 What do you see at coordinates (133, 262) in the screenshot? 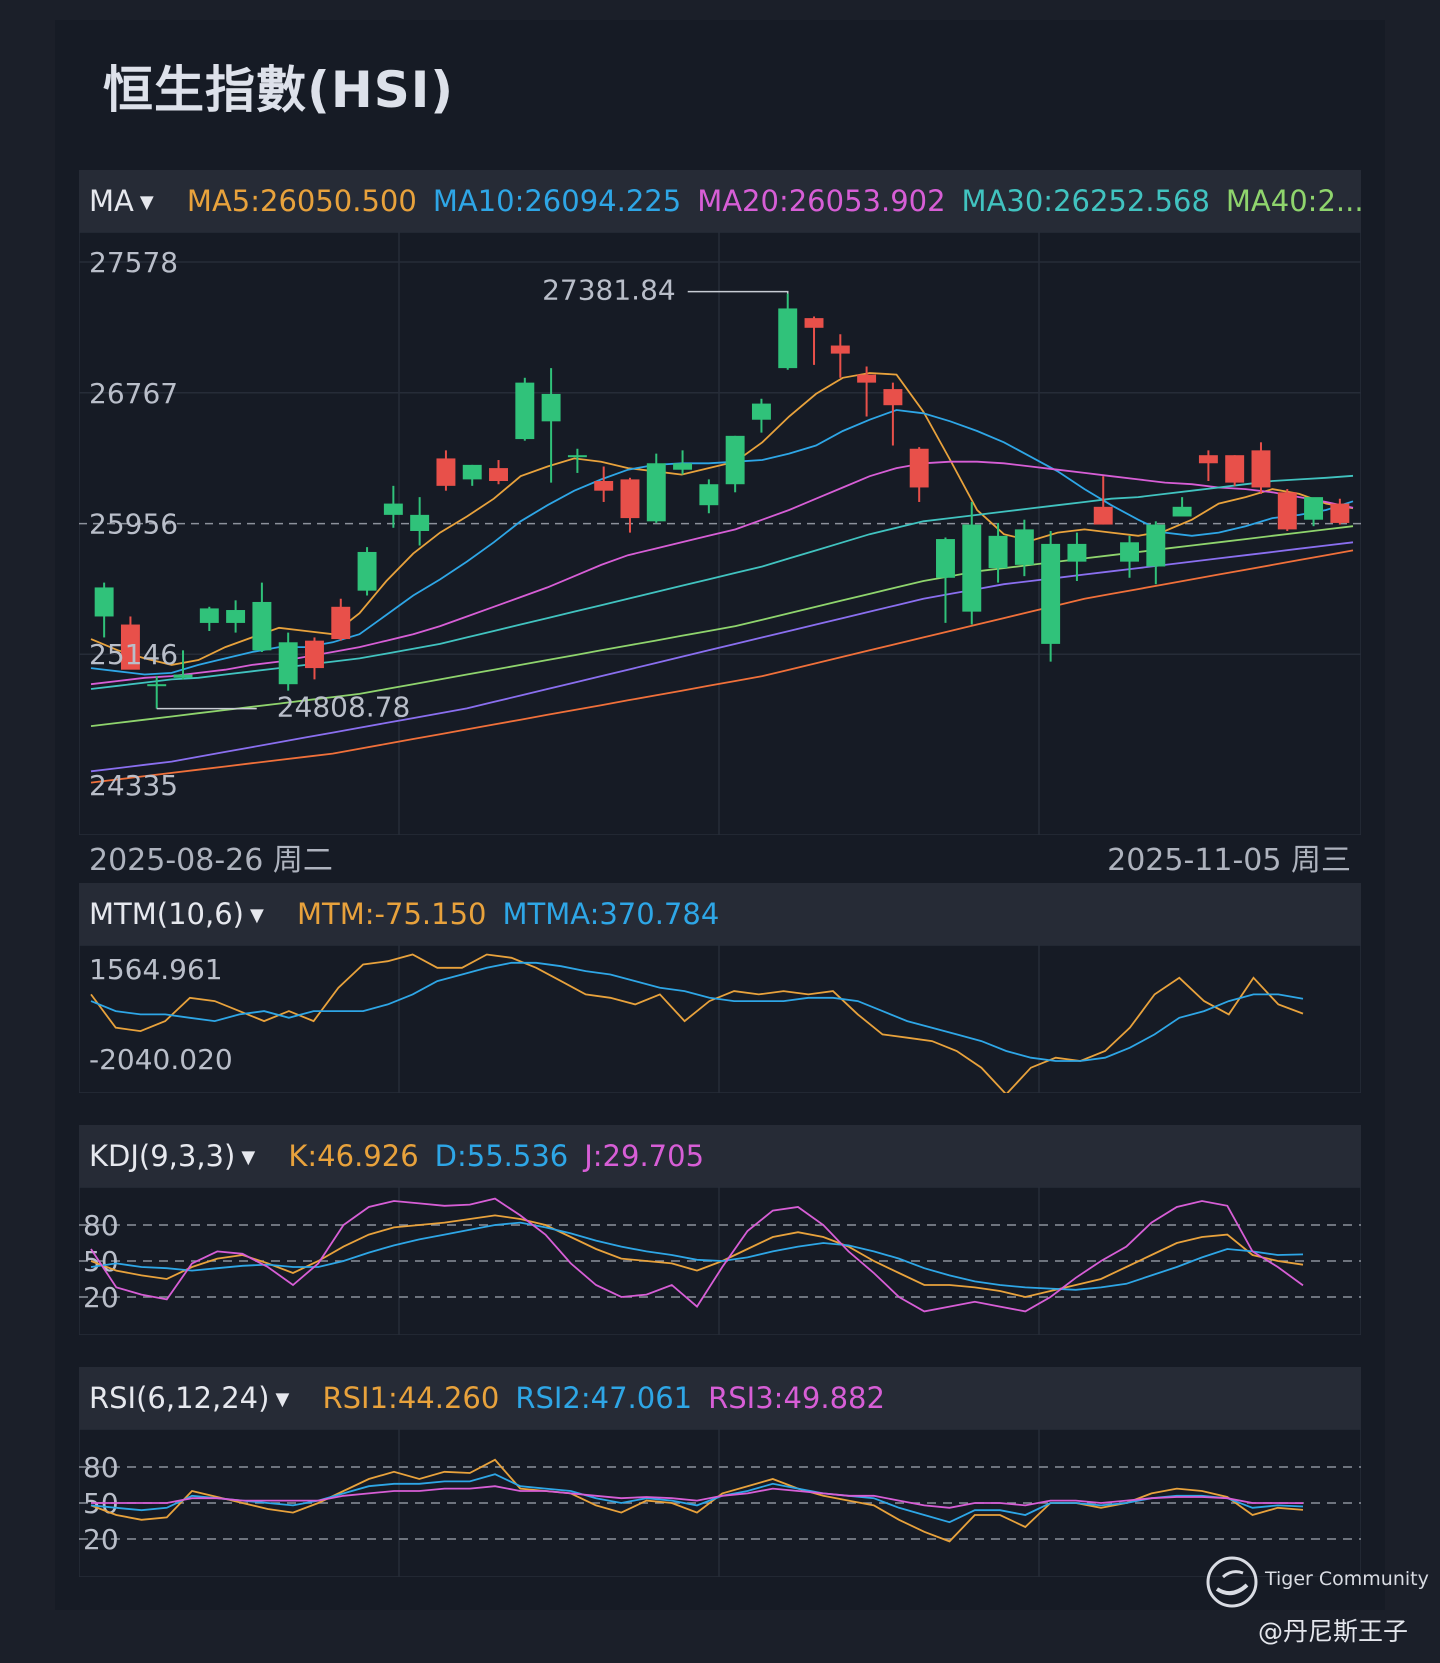
I see `y-axis-tick-label: 27578` at bounding box center [133, 262].